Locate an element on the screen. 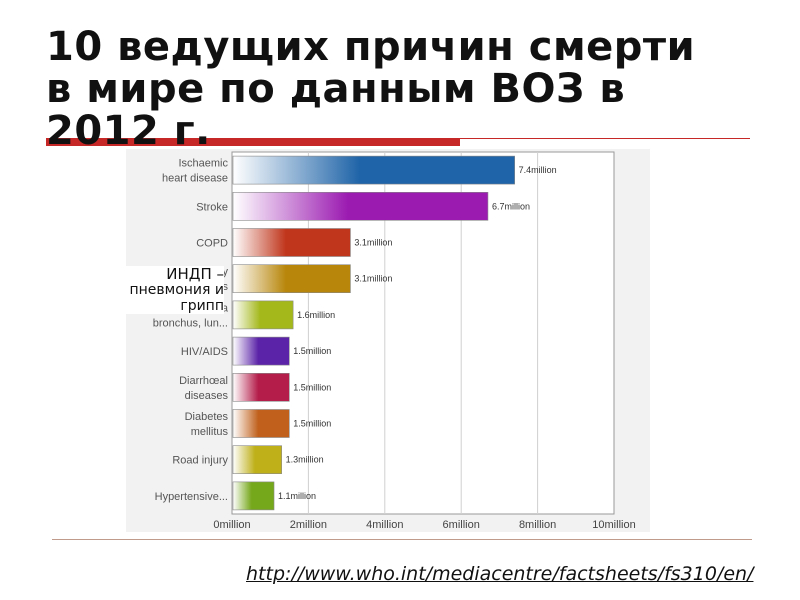  category-label-0: Ischaemic heart disease is located at coordinates (195, 171).